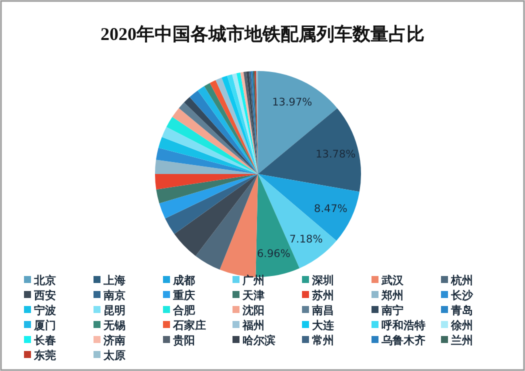 The width and height of the screenshot is (525, 371). Describe the element at coordinates (253, 310) in the screenshot. I see `legend-label: 沈阳` at that location.